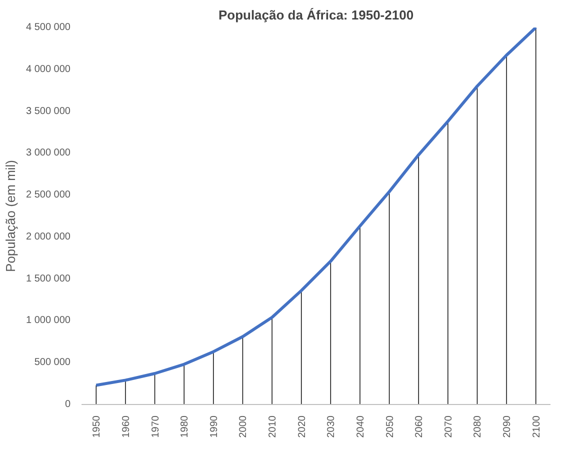 This screenshot has height=454, width=582. What do you see at coordinates (67, 404) in the screenshot?
I see `y-tick-label: 0` at bounding box center [67, 404].